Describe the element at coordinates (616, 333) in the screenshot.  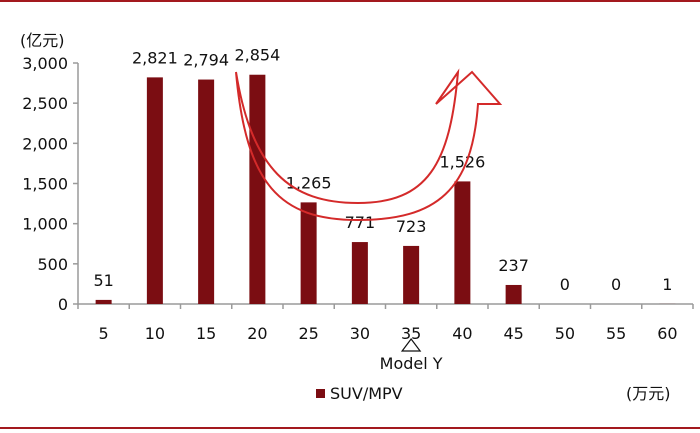
I see `x-tick-label: 55` at that location.